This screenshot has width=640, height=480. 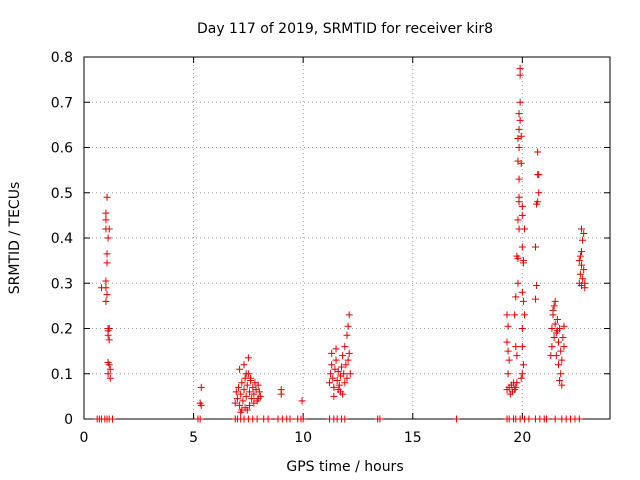 I want to click on x-tick-label: 15, so click(x=413, y=438).